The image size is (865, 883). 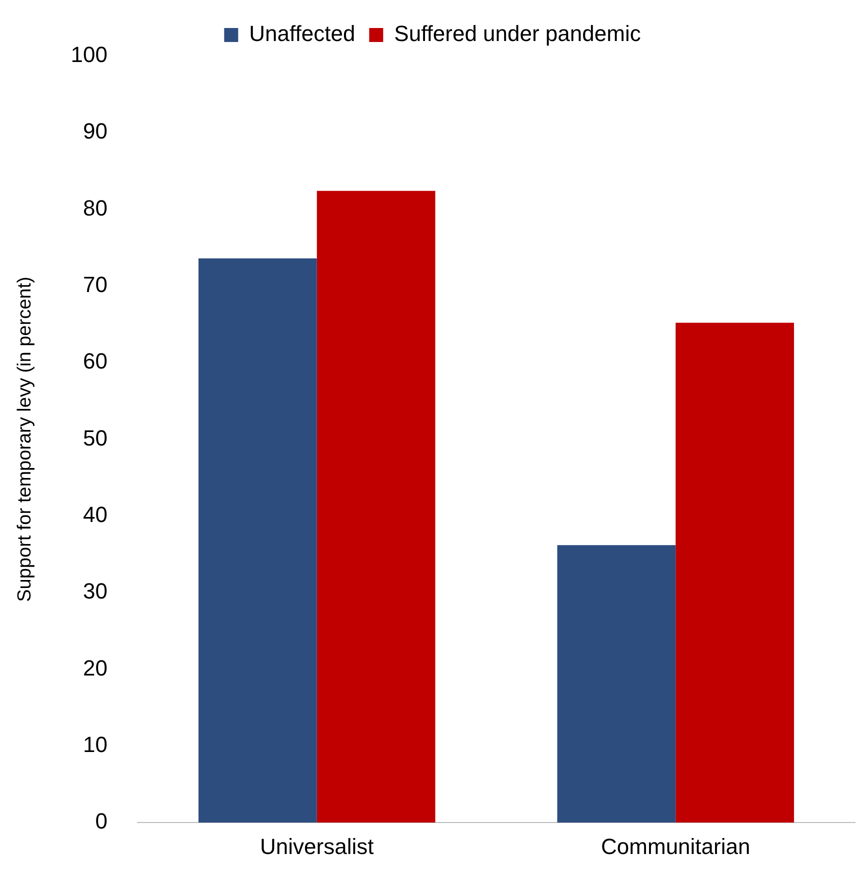 I want to click on y-tick-label: 60, so click(x=95, y=361).